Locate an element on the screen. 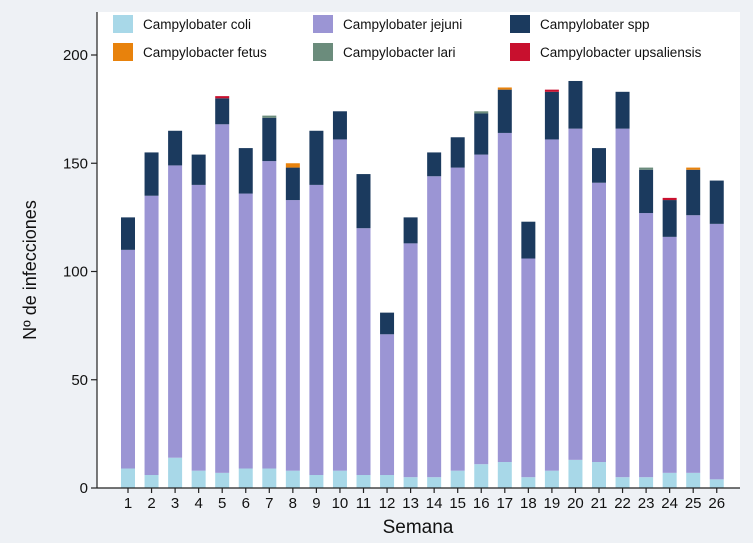 The height and width of the screenshot is (543, 753). legend-label: Campylobacter upsaliensis is located at coordinates (621, 52).